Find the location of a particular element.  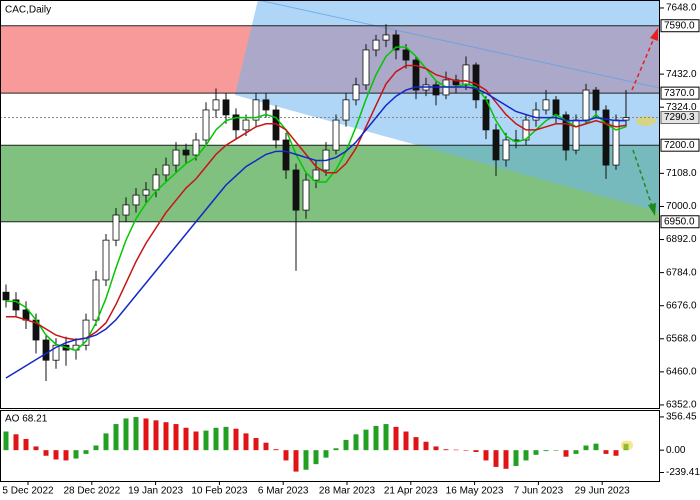

price-label-box is located at coordinates (680, 118).